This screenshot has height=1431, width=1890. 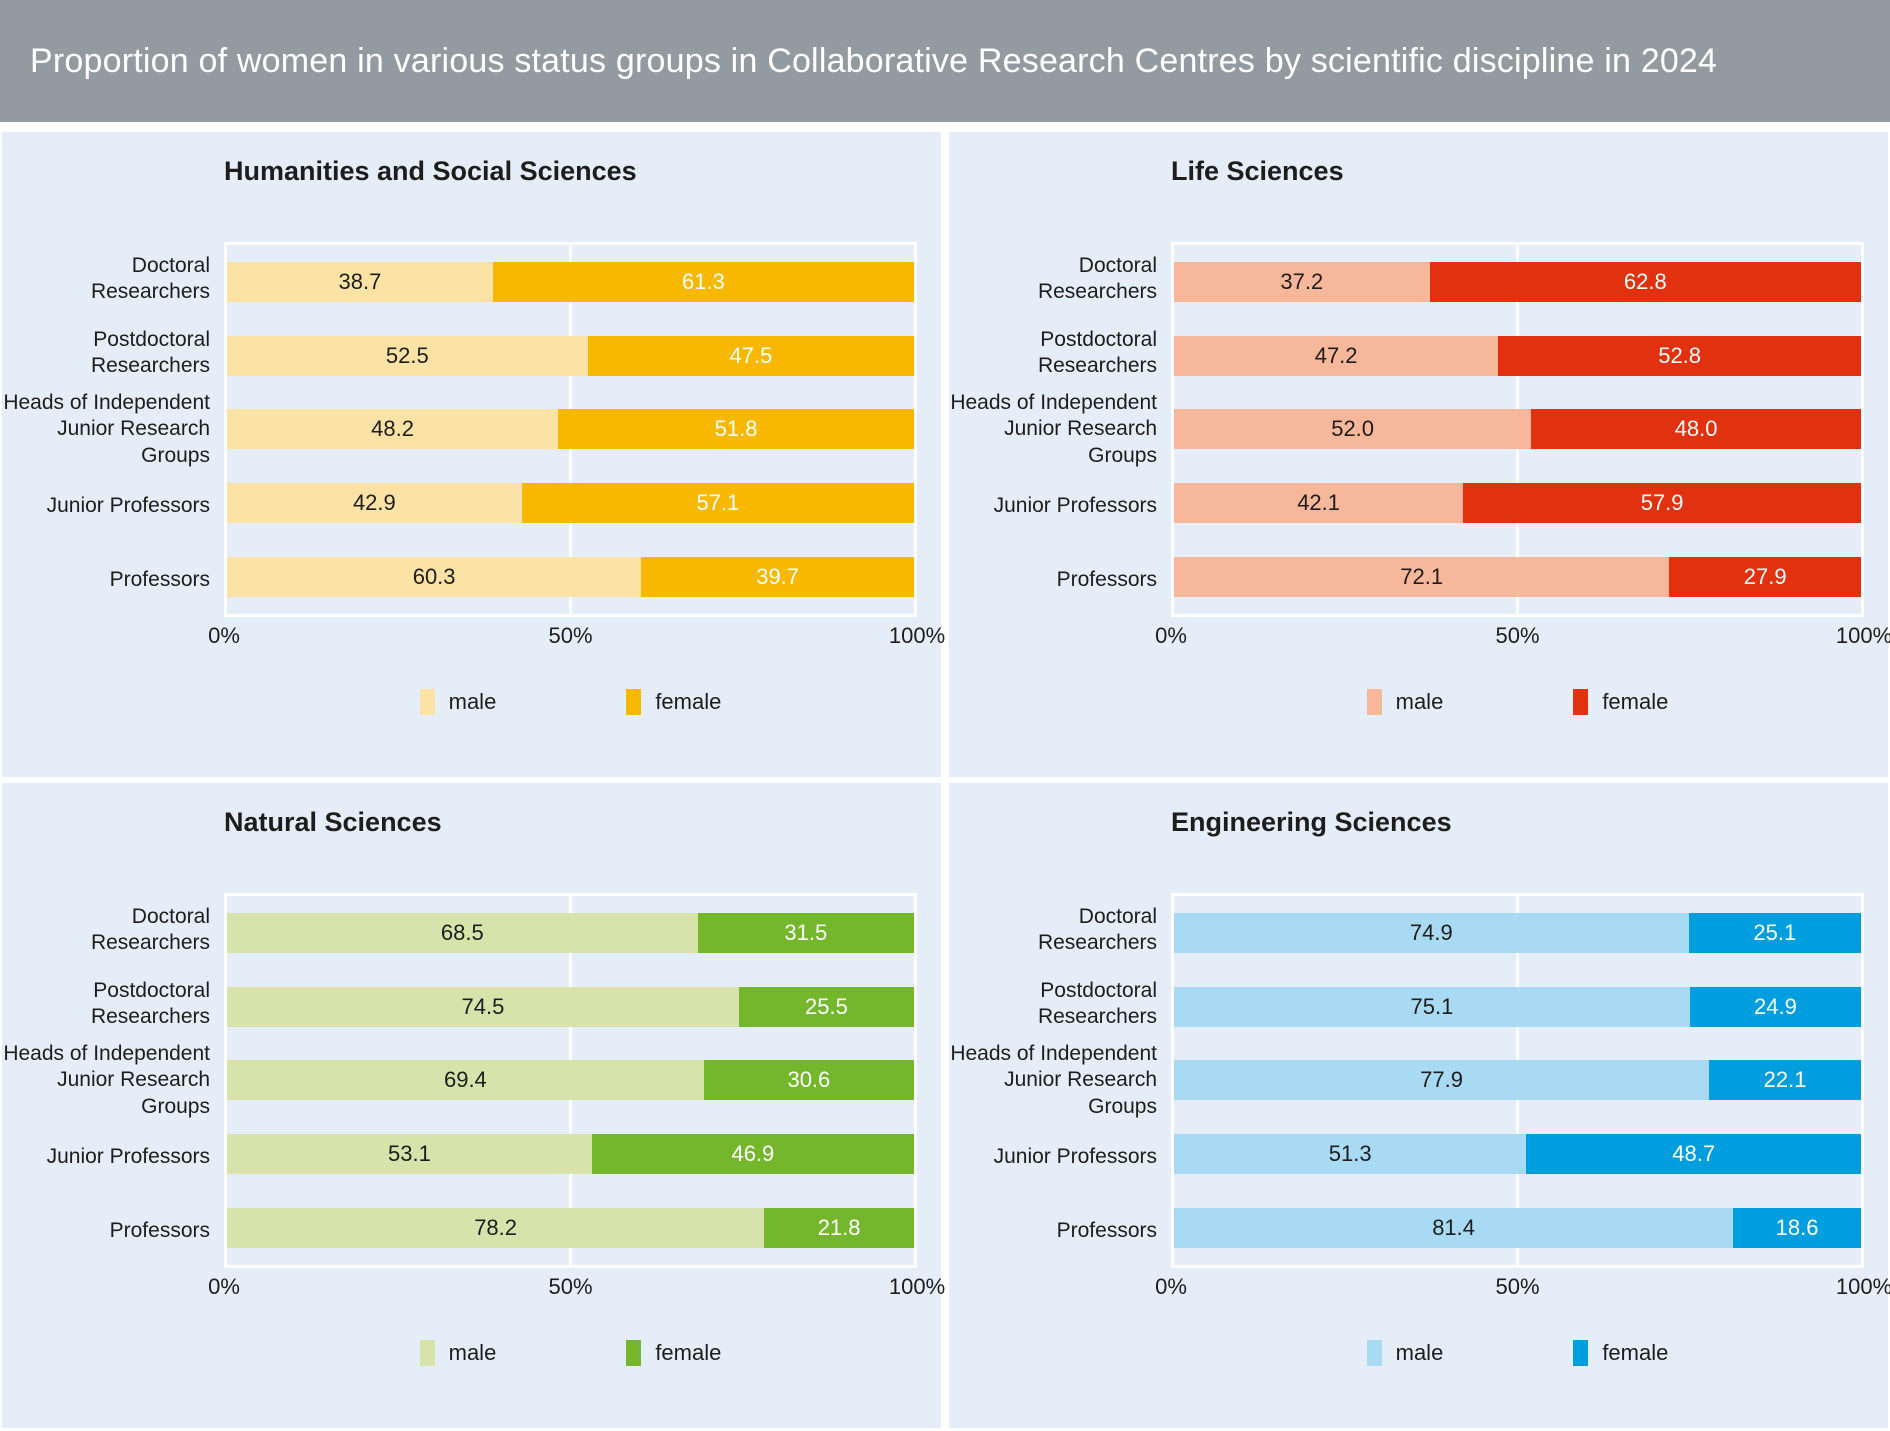 I want to click on value-label: 52.5, so click(x=407, y=355).